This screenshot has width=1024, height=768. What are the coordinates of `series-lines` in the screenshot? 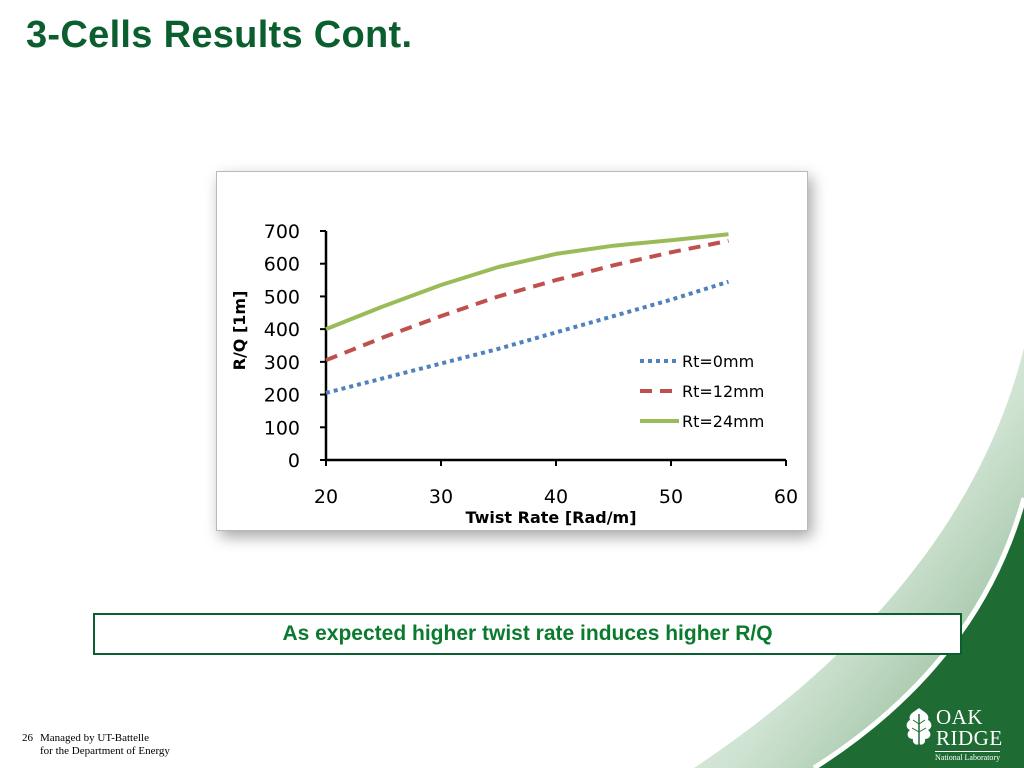 It's located at (527, 313).